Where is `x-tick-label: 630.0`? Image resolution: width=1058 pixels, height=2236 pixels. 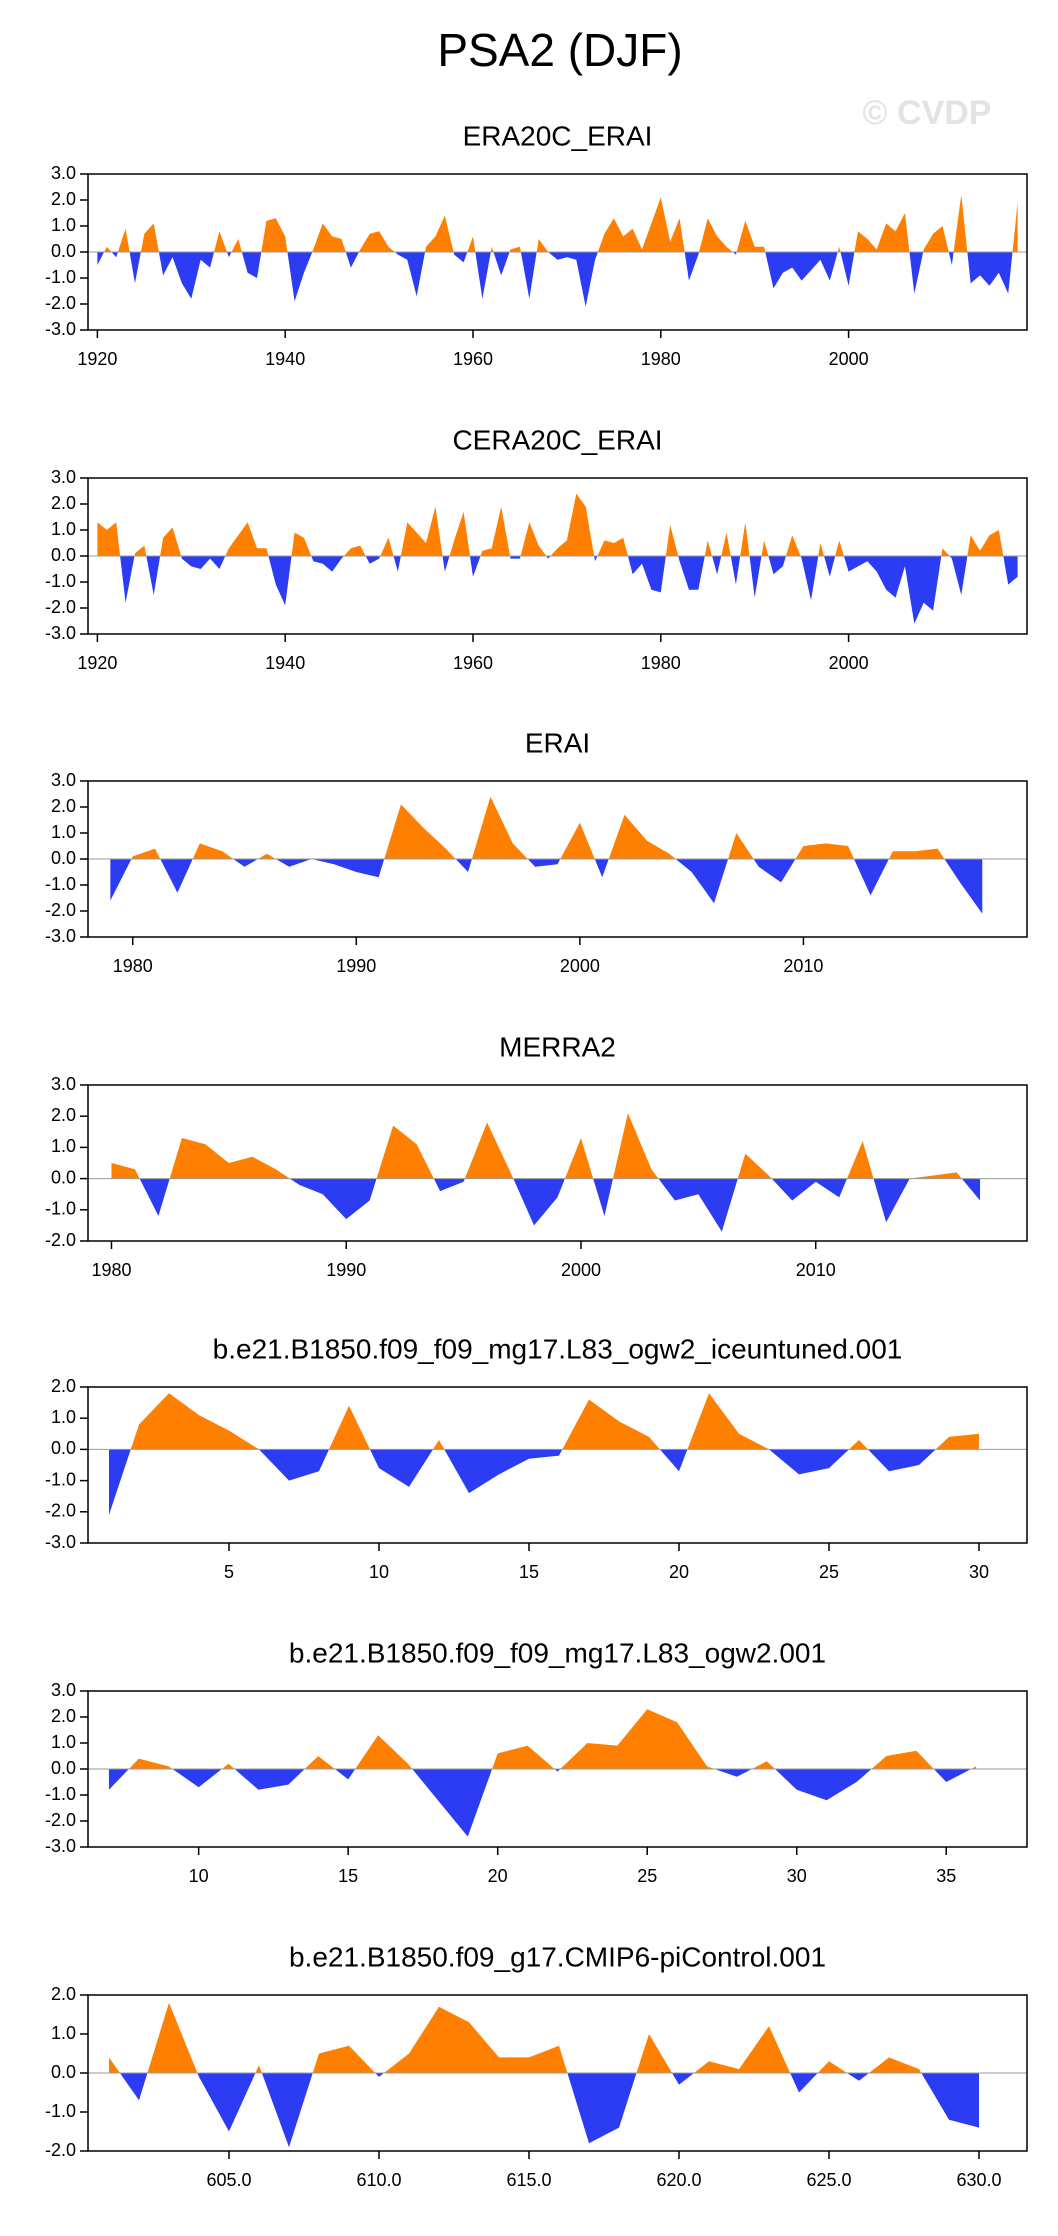
x-tick-label: 630.0 is located at coordinates (978, 2180).